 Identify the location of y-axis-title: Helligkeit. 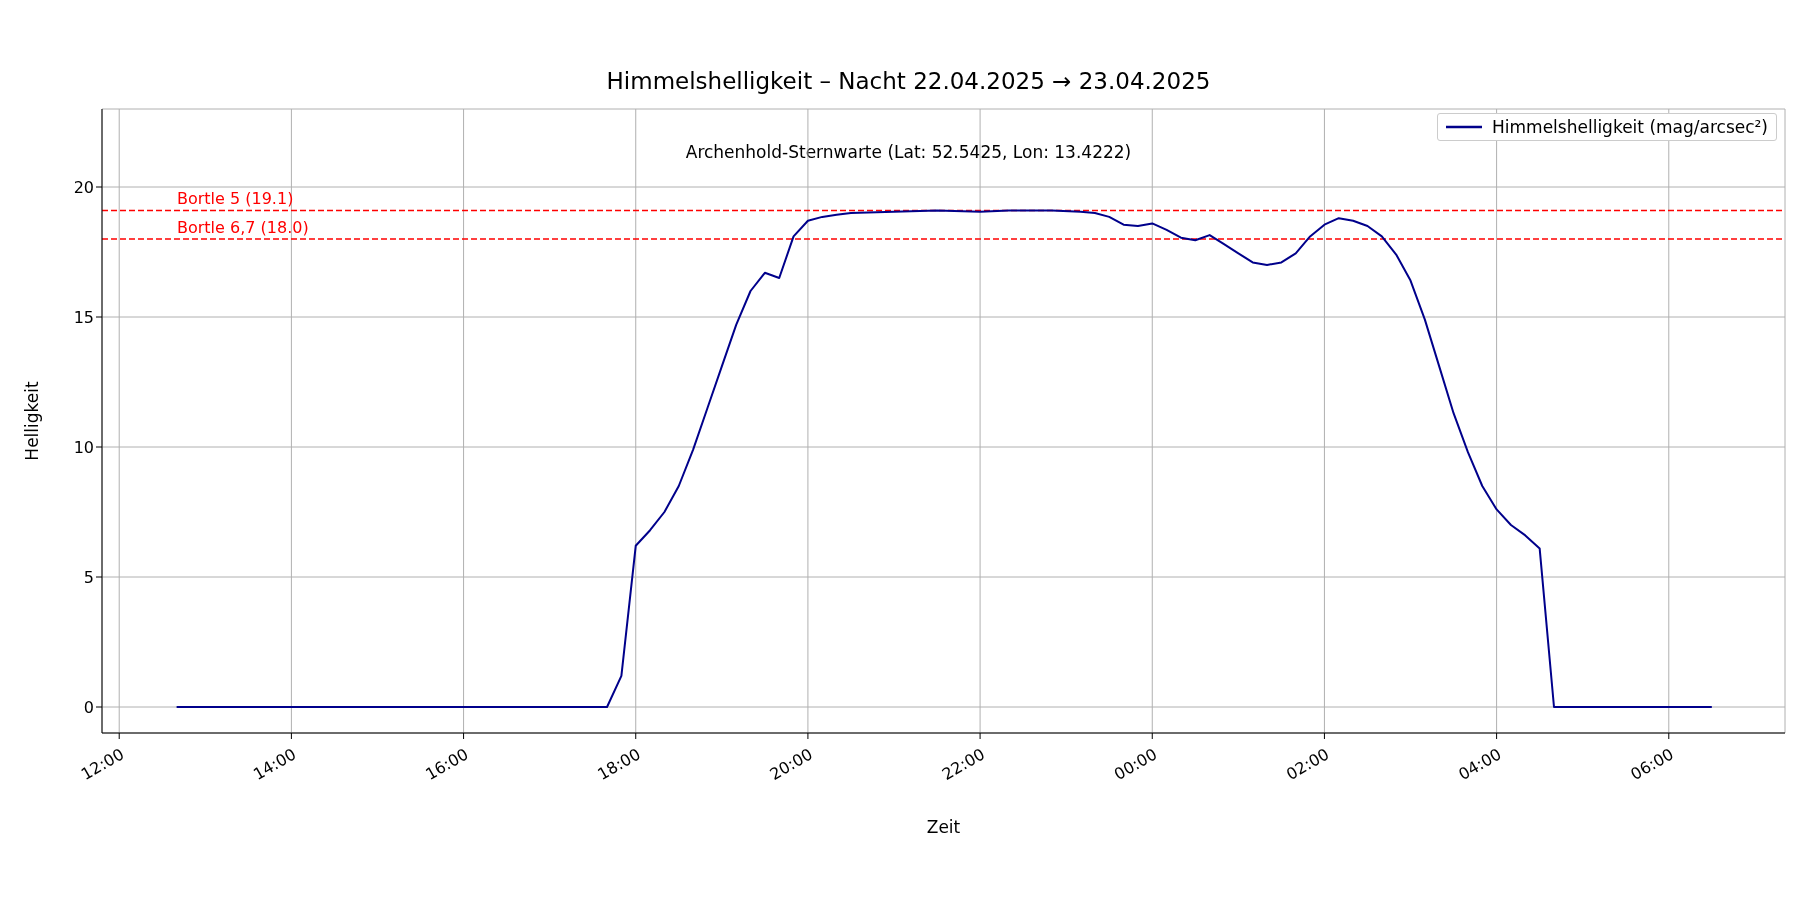
(32, 421).